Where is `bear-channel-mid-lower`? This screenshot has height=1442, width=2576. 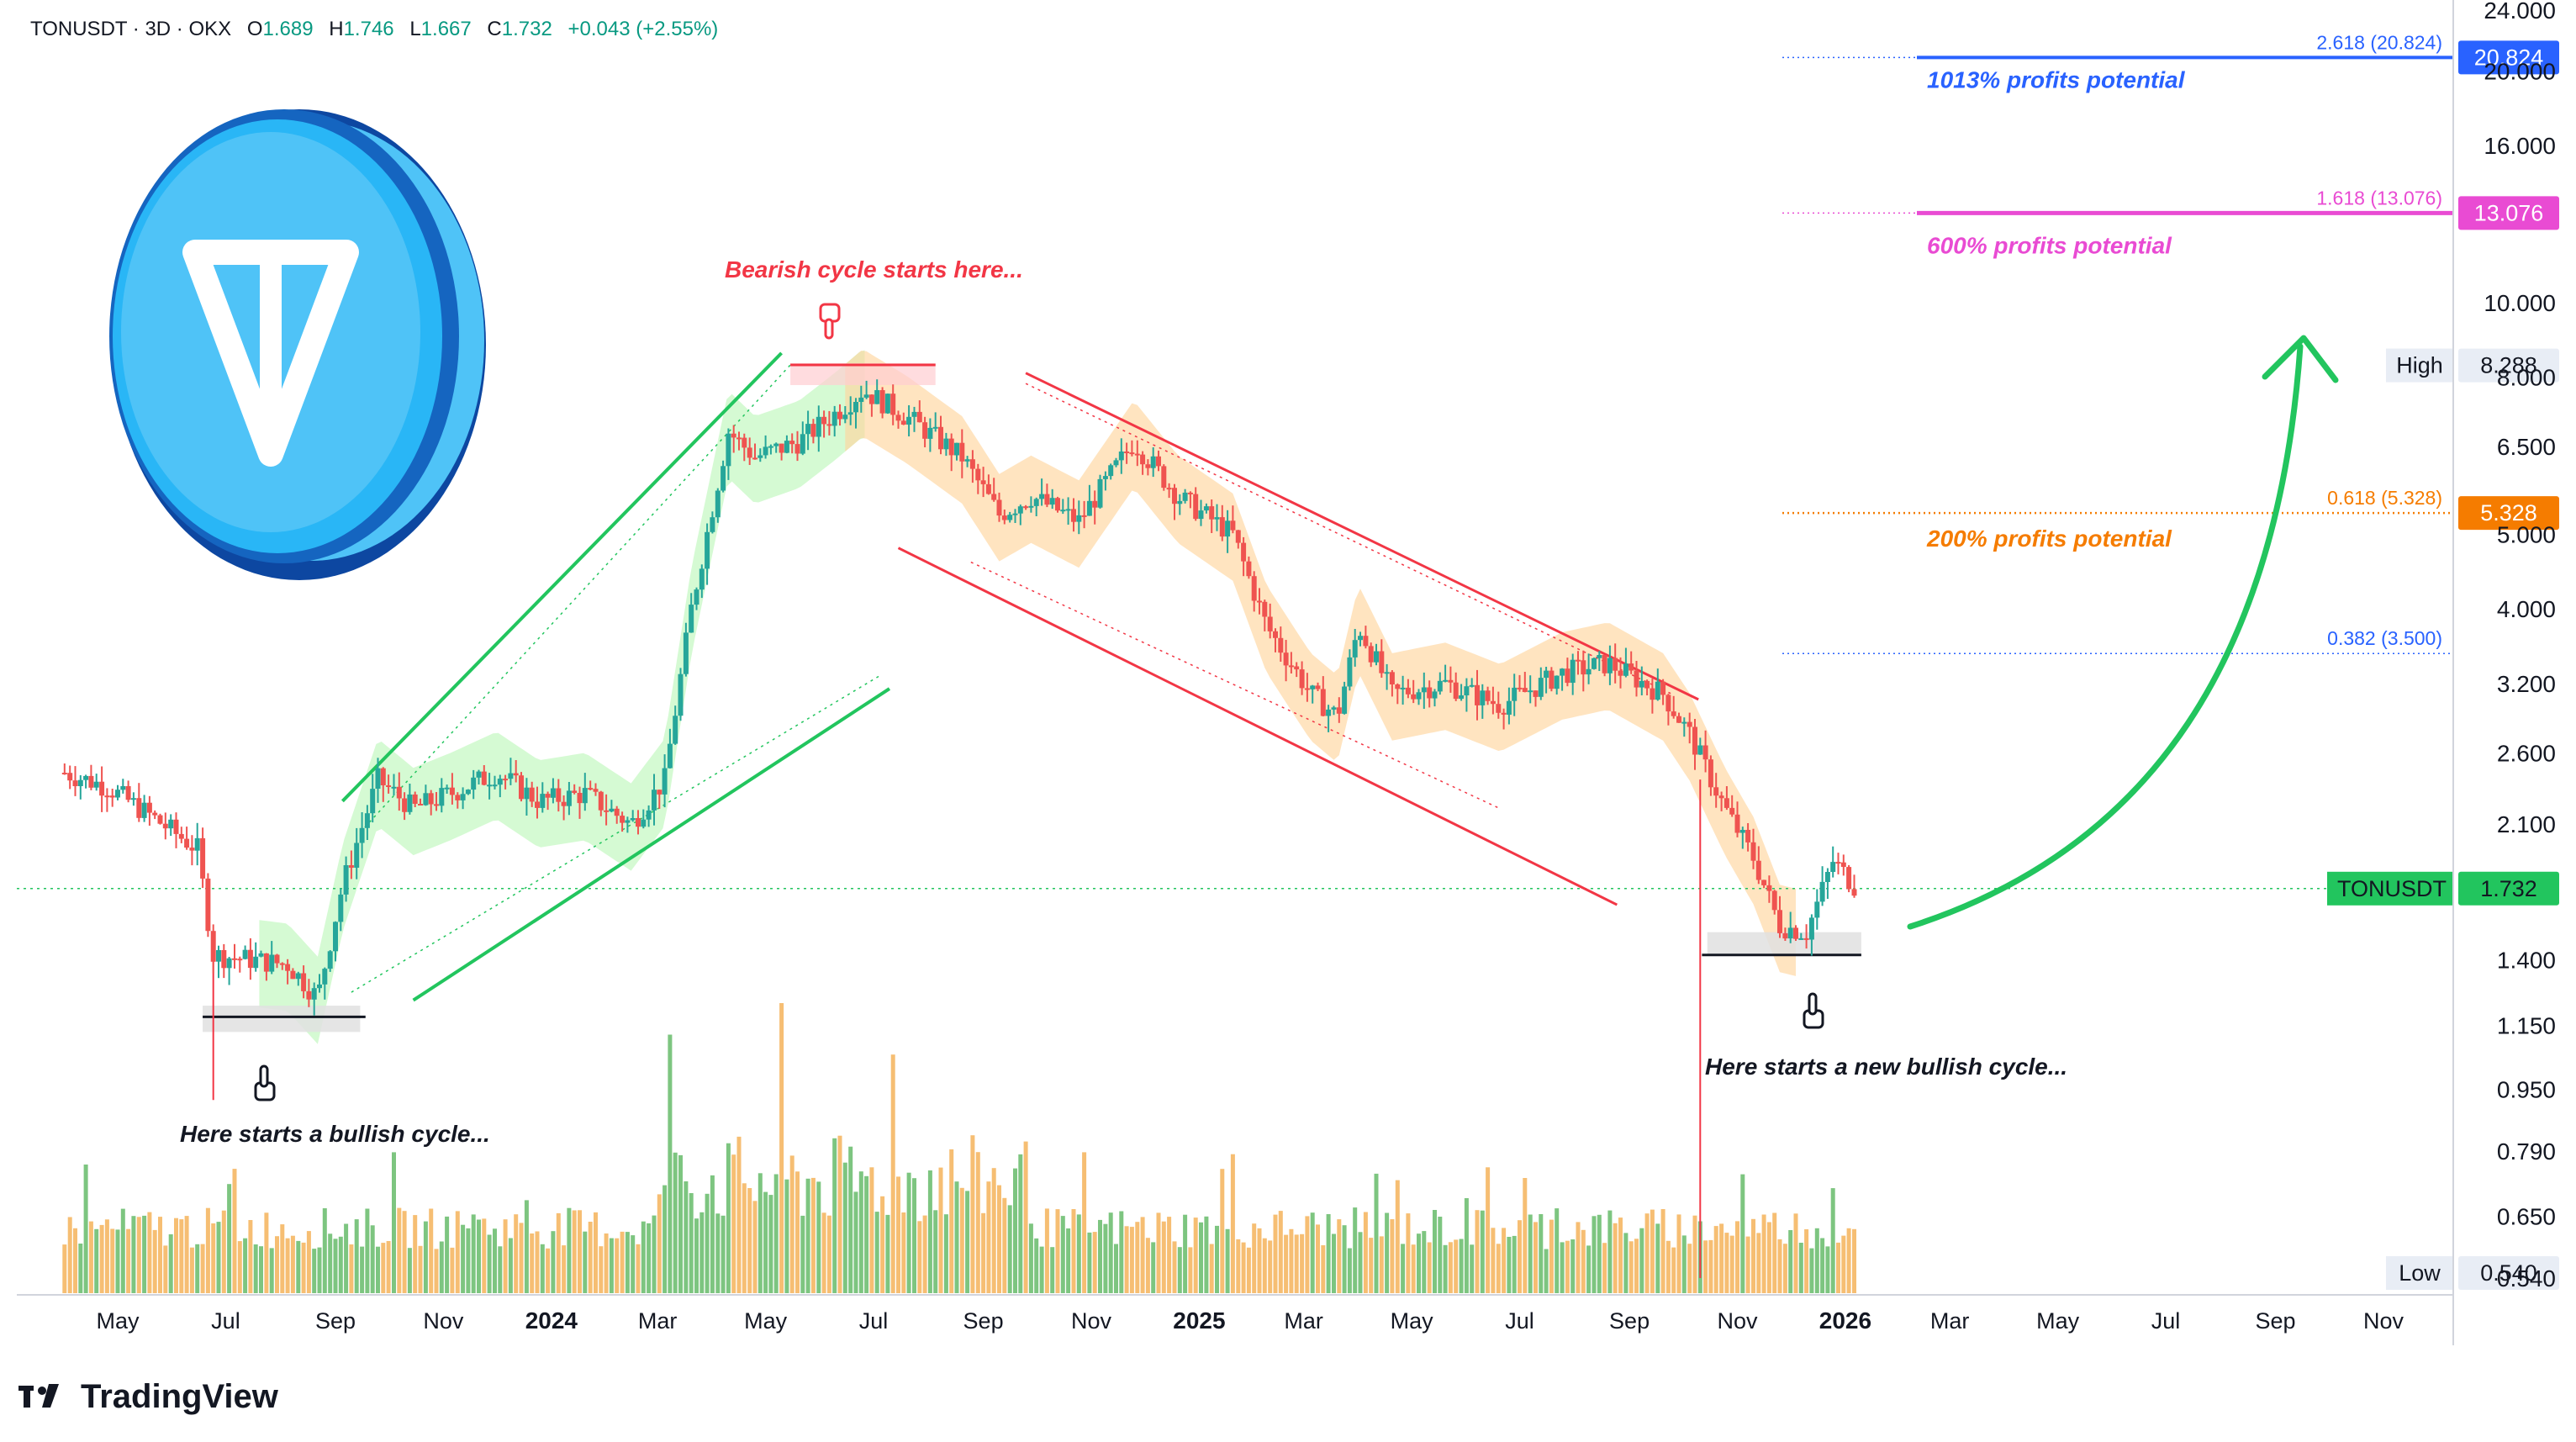
bear-channel-mid-lower is located at coordinates (1235, 685).